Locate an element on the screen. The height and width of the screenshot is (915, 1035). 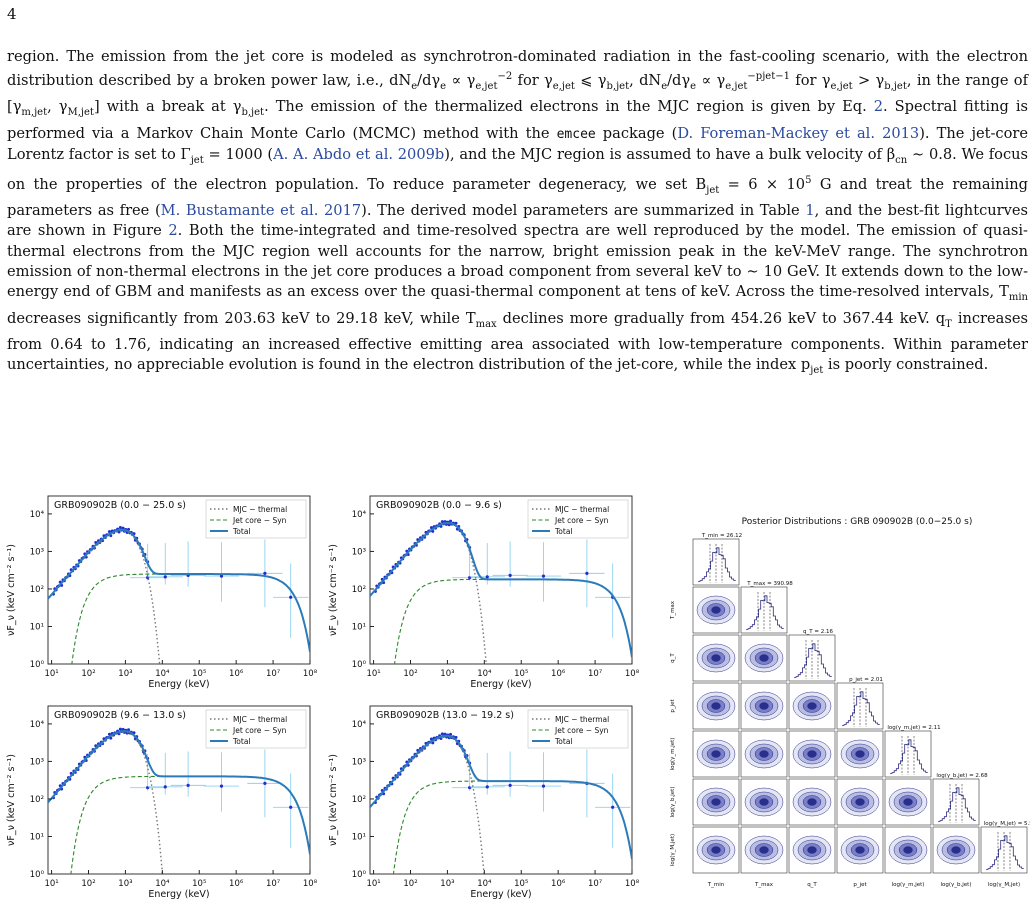
citation-link: 1 is located at coordinates (810, 211).